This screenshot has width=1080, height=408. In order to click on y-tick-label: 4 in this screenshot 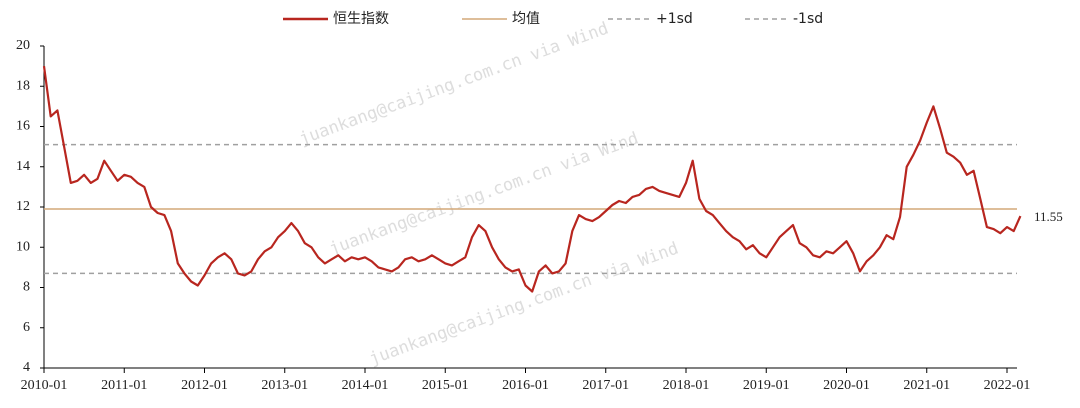, I will do `click(26, 367)`.